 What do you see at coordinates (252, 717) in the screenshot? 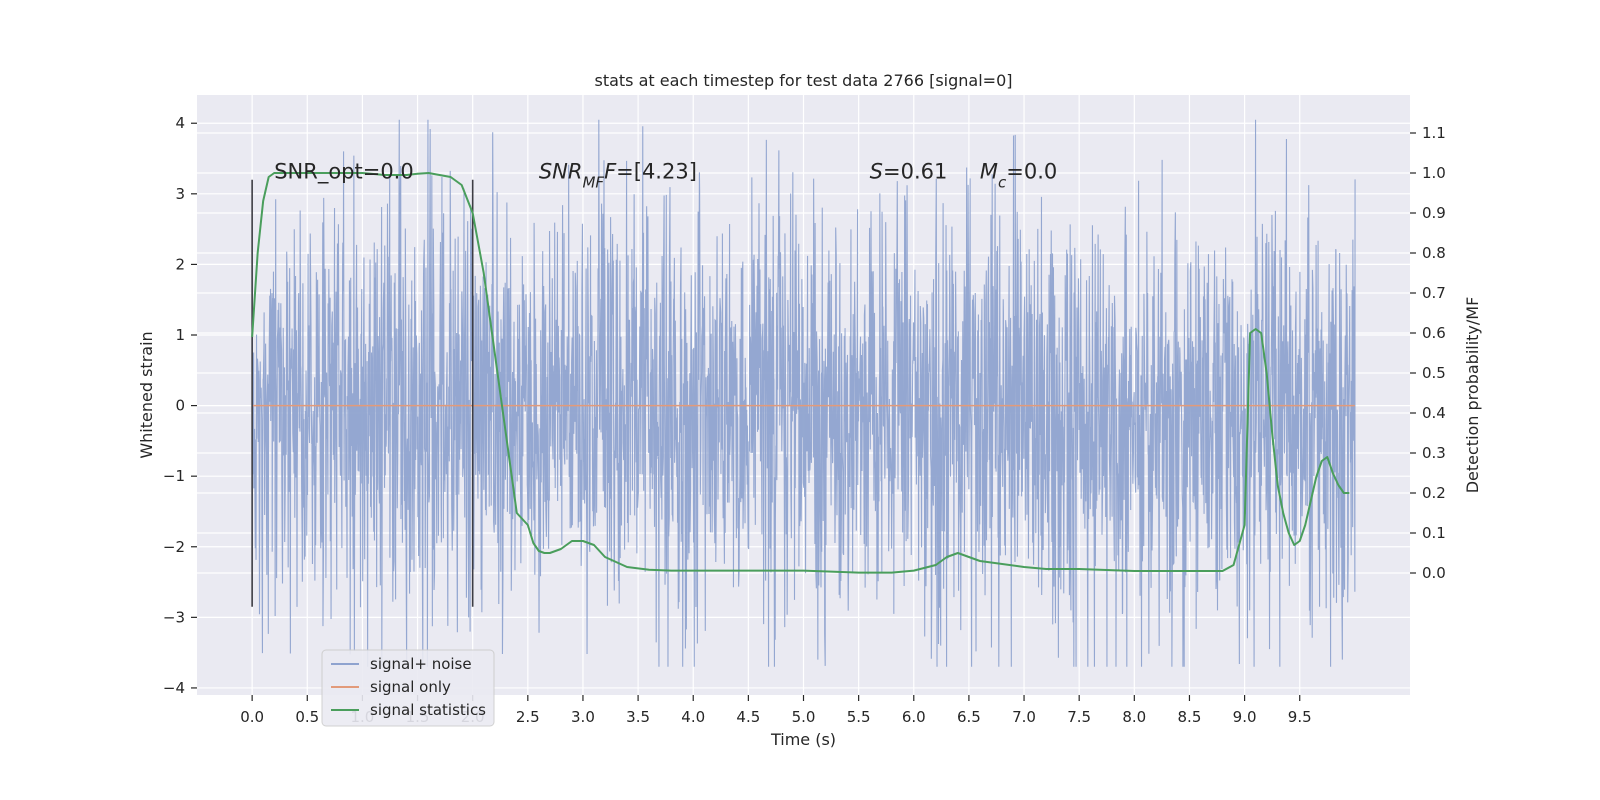
I see `x-tick-label: 0.0` at bounding box center [252, 717].